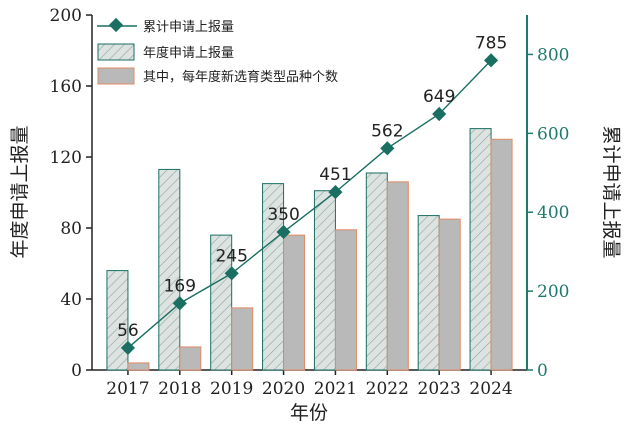 This screenshot has width=624, height=429. Describe the element at coordinates (553, 134) in the screenshot. I see `right-tick-label: 600` at that location.